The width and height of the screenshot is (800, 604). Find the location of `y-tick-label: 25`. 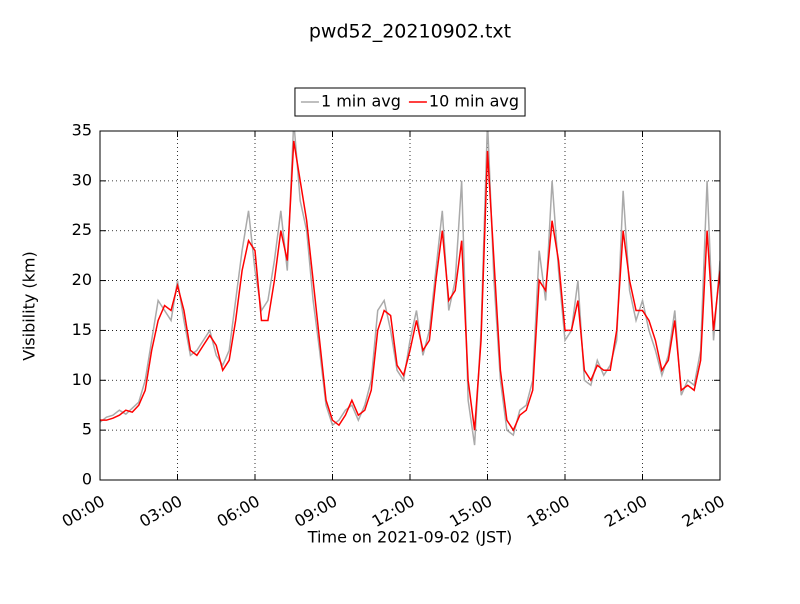

y-tick-label: 25 is located at coordinates (82, 229).